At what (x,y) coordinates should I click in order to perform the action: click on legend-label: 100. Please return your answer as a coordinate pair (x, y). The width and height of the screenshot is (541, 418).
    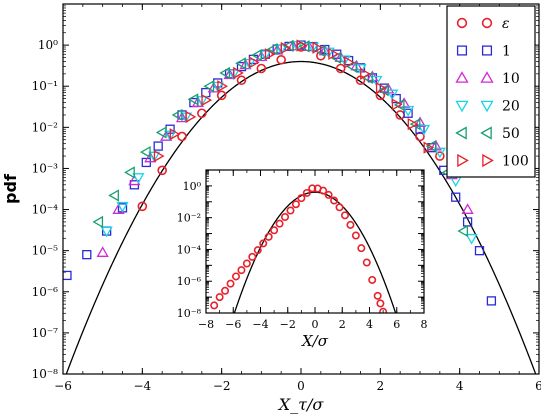
    Looking at the image, I should click on (515, 162).